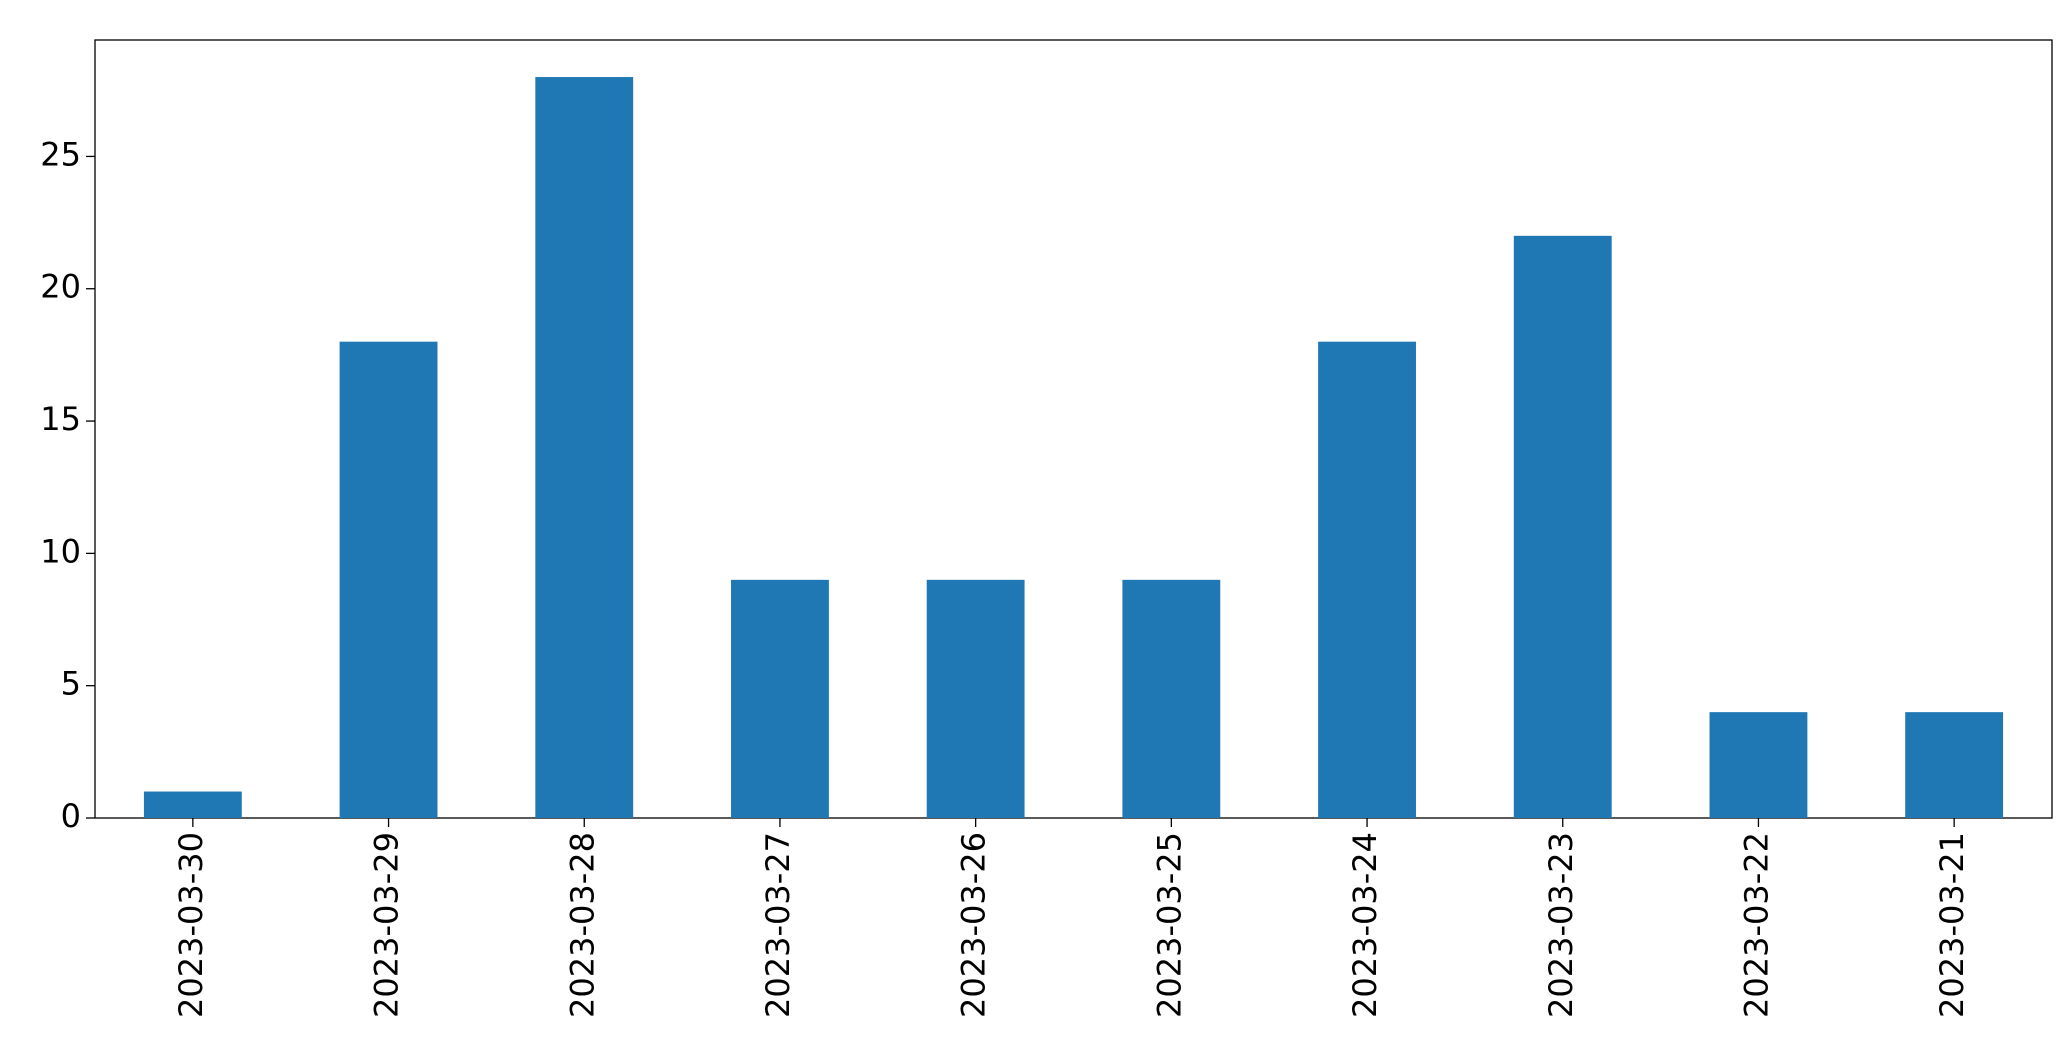 The height and width of the screenshot is (1061, 2071). I want to click on x-tick-label: 2023-03-24, so click(1365, 925).